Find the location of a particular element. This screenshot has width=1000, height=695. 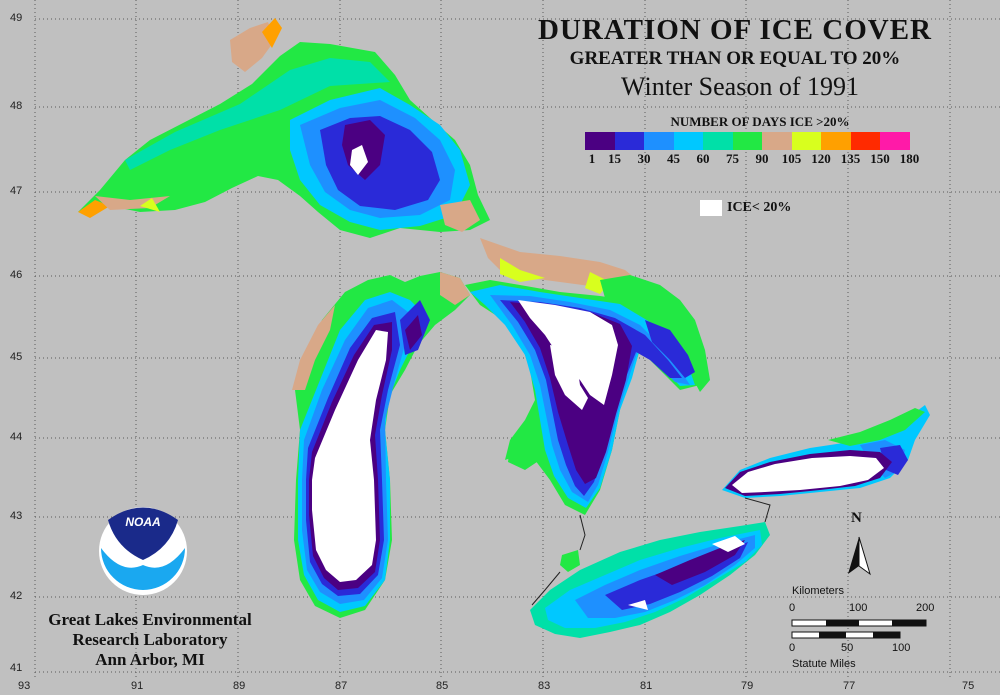

scale-km-tick: 100 is located at coordinates (858, 608).